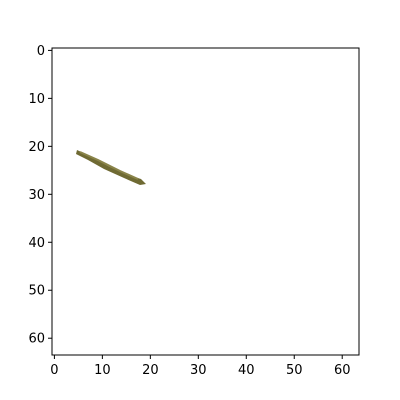 This screenshot has height=400, width=400. I want to click on x-tick-label: 20, so click(150, 370).